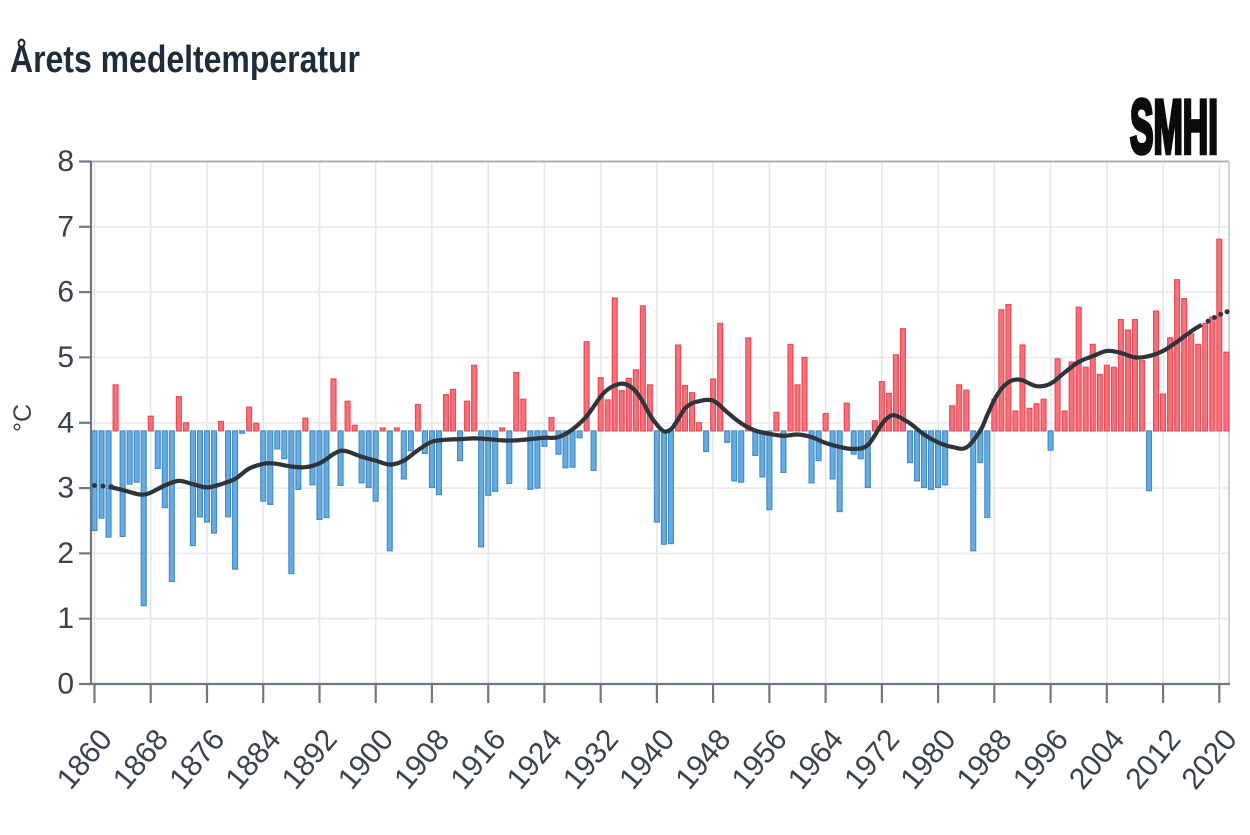 The image size is (1250, 835). What do you see at coordinates (65, 618) in the screenshot?
I see `svg-text: 1` at bounding box center [65, 618].